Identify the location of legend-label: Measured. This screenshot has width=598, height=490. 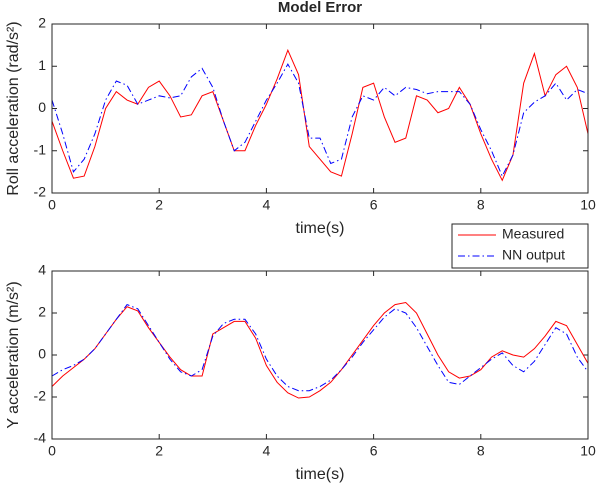
(533, 234).